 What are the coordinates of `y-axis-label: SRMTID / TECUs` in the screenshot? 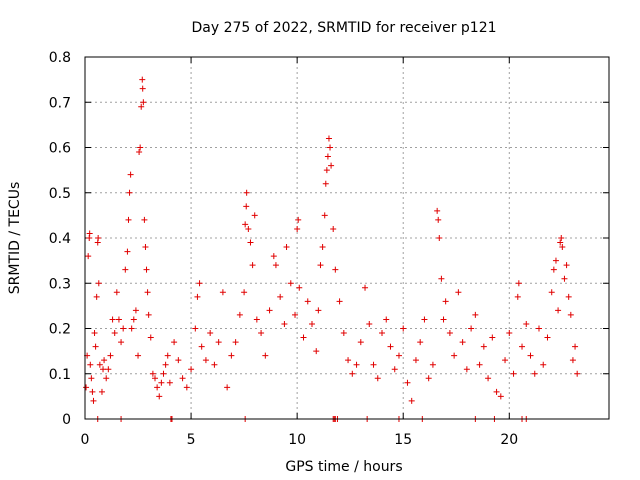 It's located at (15, 238).